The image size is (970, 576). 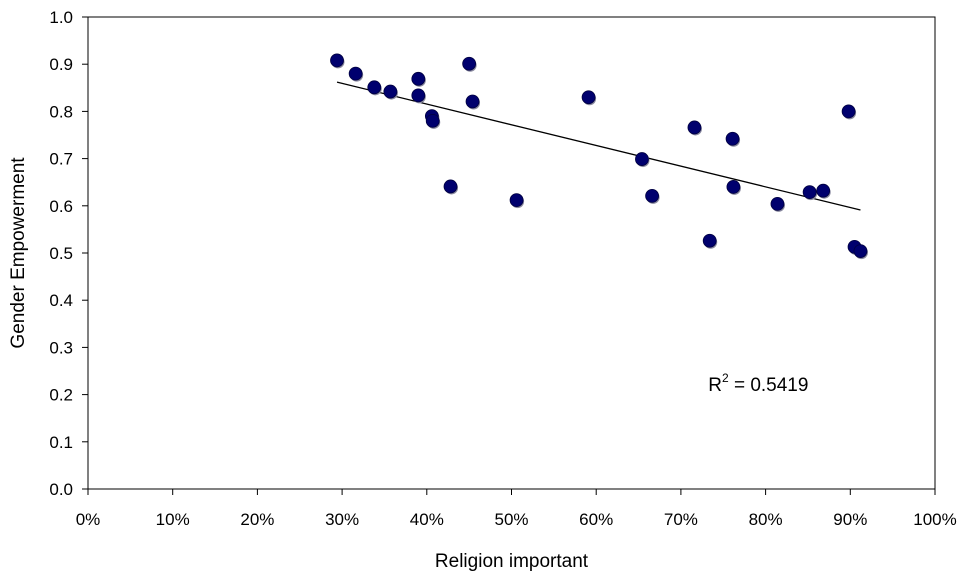 I want to click on y-tick-label: 0.3, so click(x=61, y=347).